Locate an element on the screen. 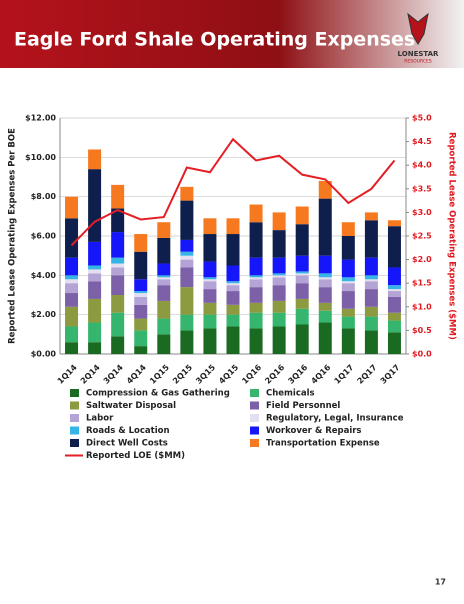 The image size is (464, 604). x-tick-label: 2Q14 is located at coordinates (90, 374).